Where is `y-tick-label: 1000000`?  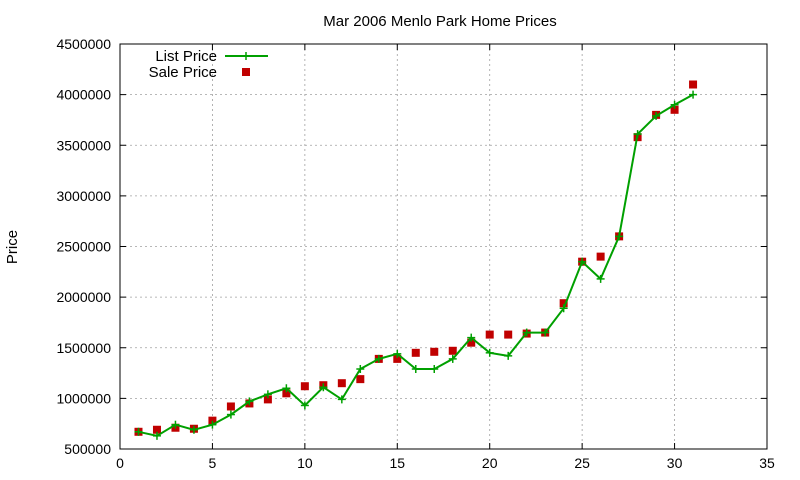
y-tick-label: 1000000 is located at coordinates (83, 398).